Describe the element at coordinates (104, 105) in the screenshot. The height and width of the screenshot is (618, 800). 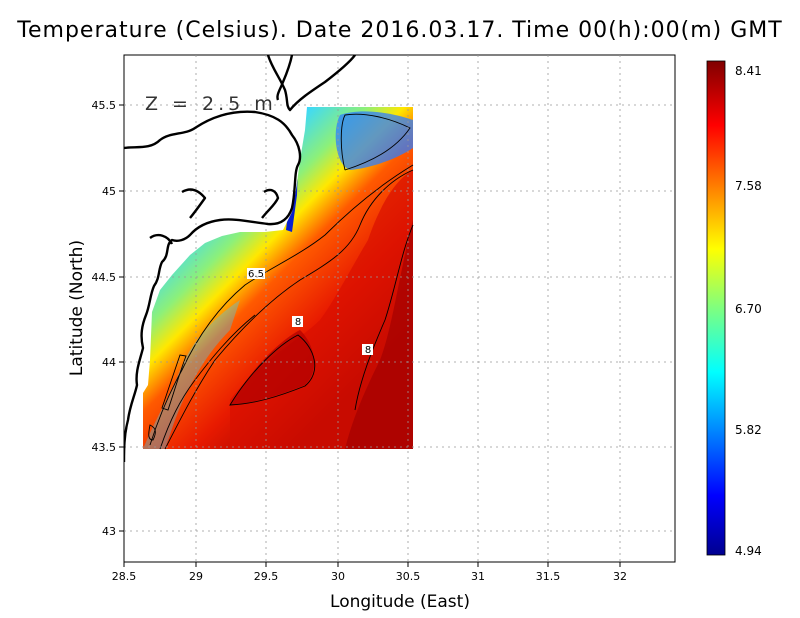
I see `y-tick-label: 45.5` at that location.